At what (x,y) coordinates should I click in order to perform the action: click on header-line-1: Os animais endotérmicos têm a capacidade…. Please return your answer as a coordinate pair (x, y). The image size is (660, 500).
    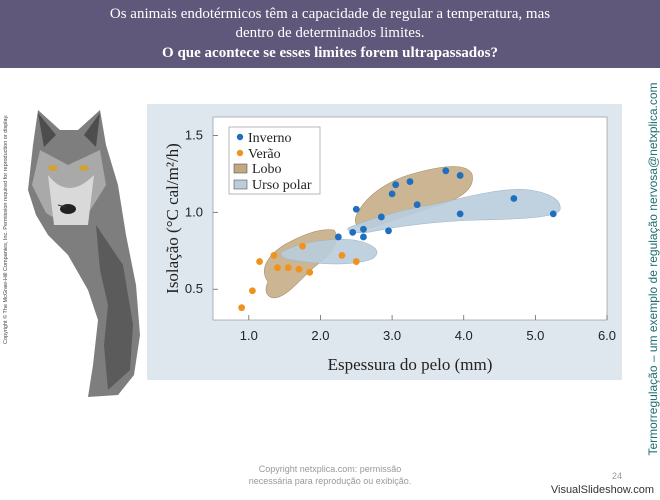
    Looking at the image, I should click on (330, 14).